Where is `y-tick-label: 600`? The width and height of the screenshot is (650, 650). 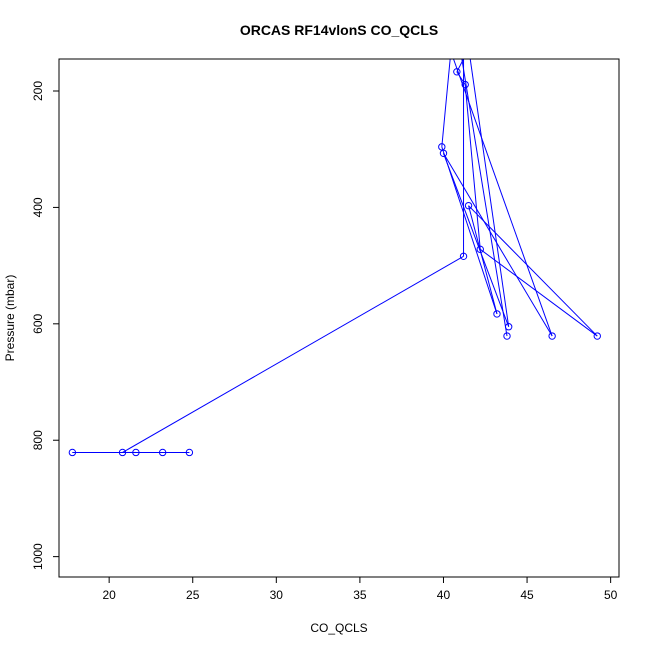
y-tick-label: 600 is located at coordinates (38, 323).